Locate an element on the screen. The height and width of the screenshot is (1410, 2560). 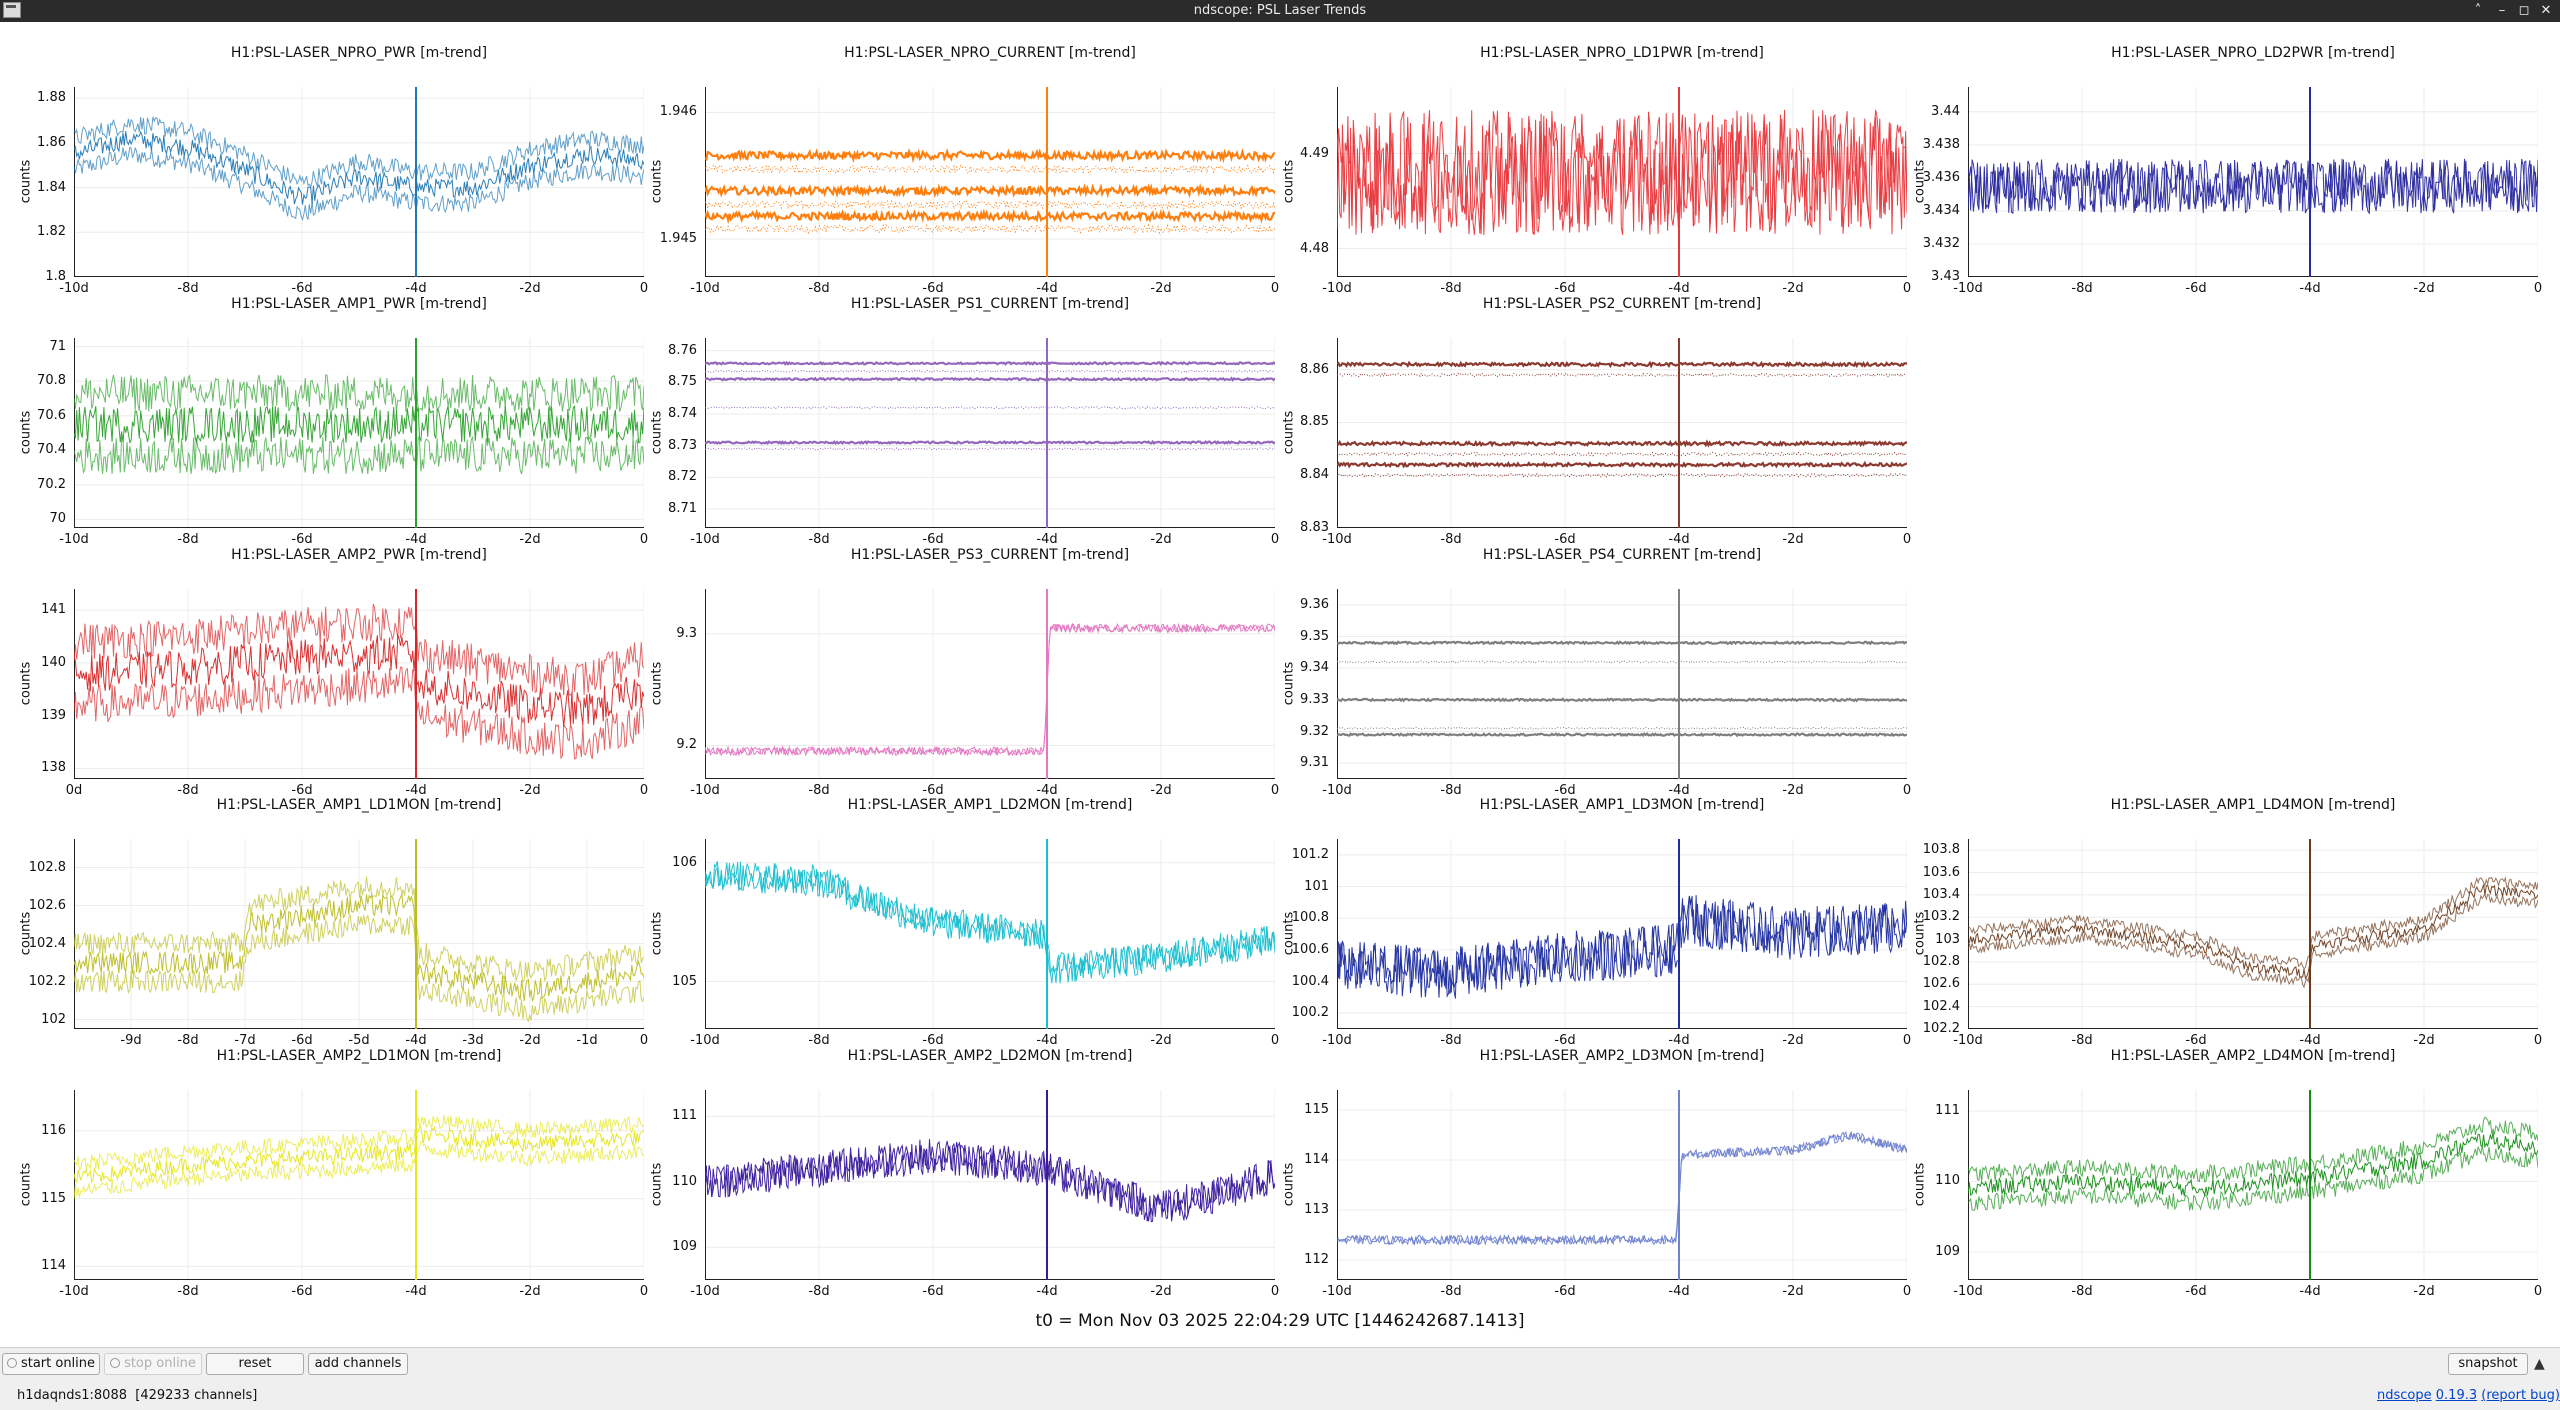
y-tick-label: 109 is located at coordinates (1947, 1251).